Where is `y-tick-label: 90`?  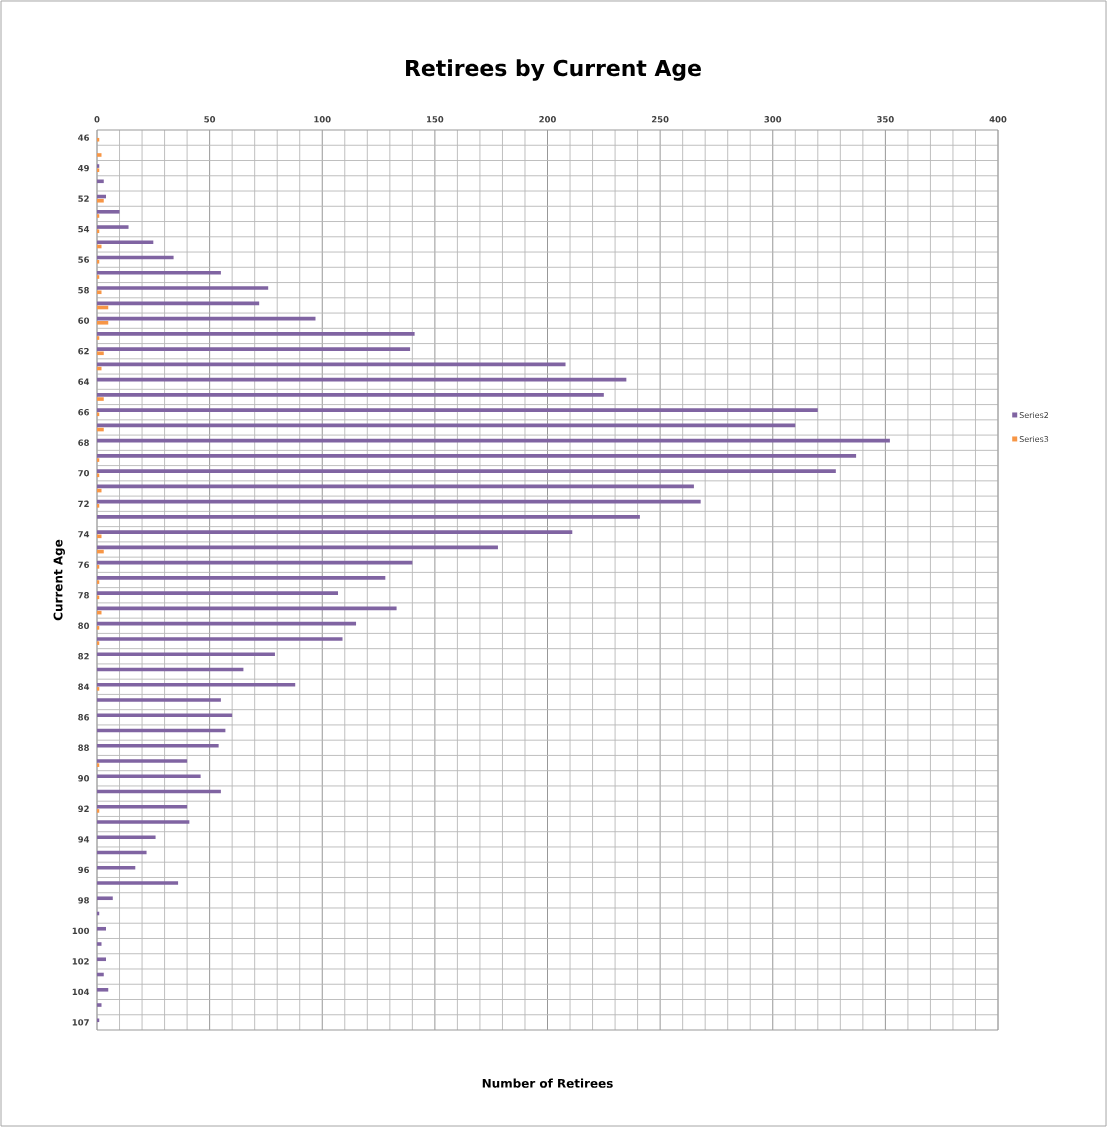
y-tick-label: 90 is located at coordinates (84, 778).